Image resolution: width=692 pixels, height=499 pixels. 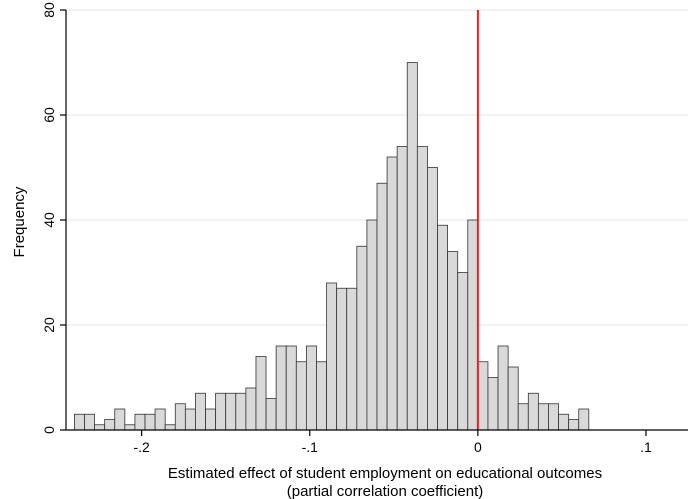 What do you see at coordinates (49, 220) in the screenshot?
I see `y-tick-label: 40` at bounding box center [49, 220].